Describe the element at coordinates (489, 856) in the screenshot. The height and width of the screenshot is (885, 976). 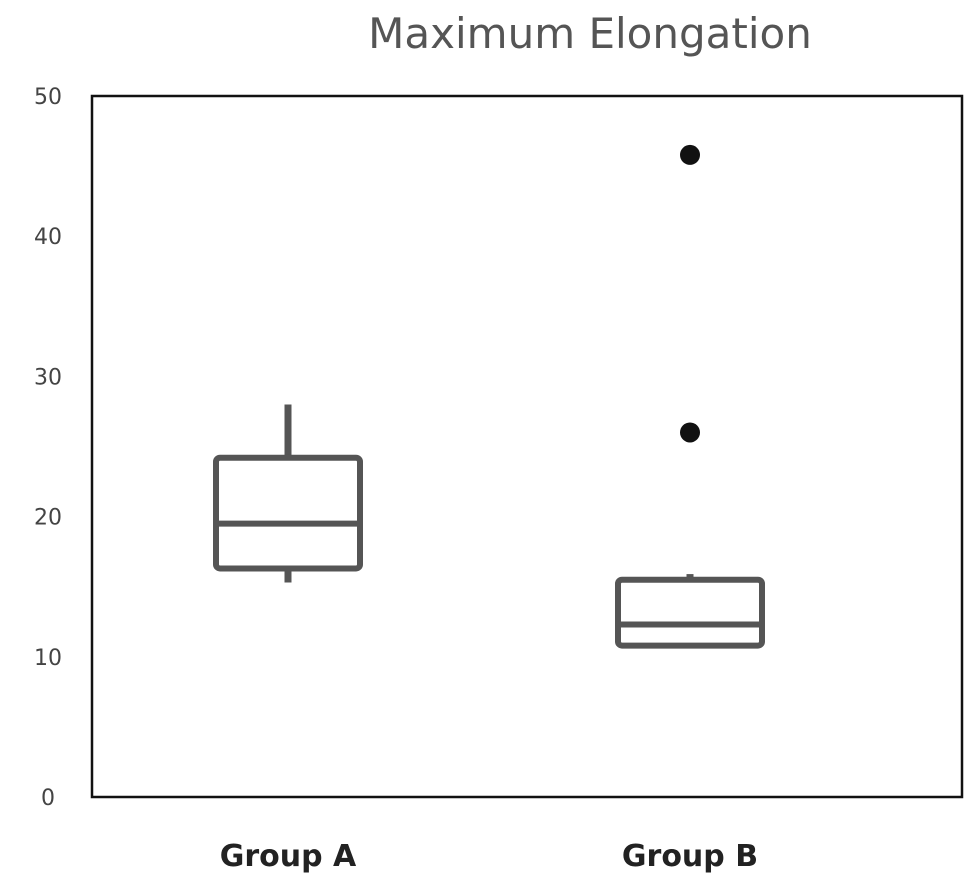
I see `x-axis-categories: Group A Group B` at that location.